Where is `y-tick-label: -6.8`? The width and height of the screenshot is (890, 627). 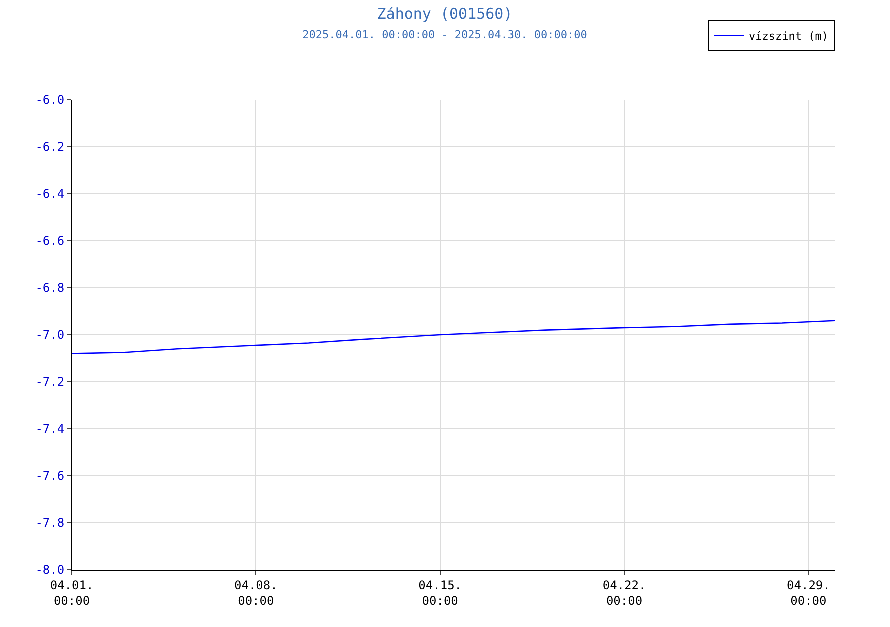
y-tick-label: -6.8 is located at coordinates (50, 288).